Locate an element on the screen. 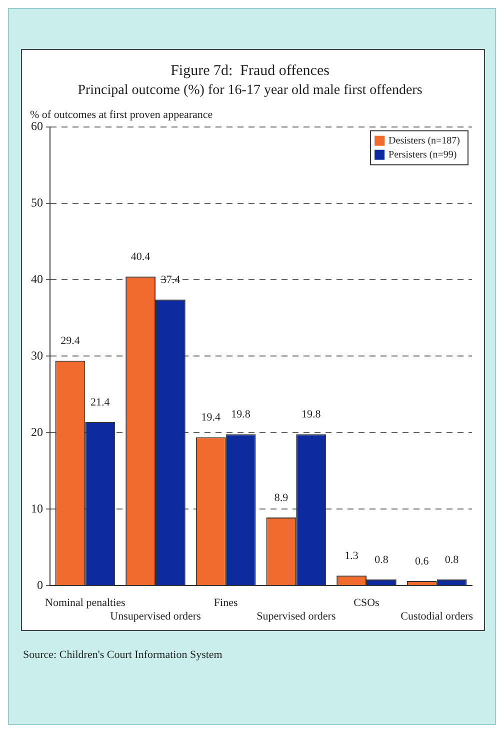  chart-title: Figure 7d: Fraud offences is located at coordinates (250, 70).